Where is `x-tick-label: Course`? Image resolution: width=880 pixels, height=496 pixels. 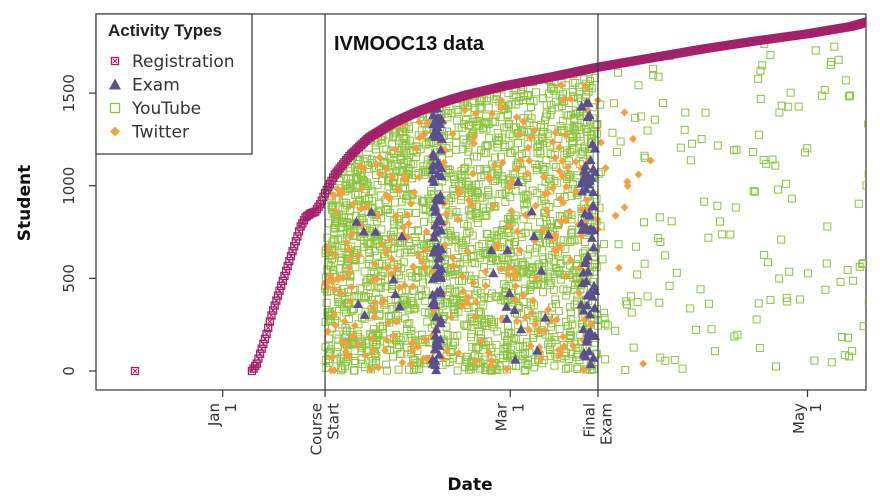
x-tick-label: Course is located at coordinates (317, 429).